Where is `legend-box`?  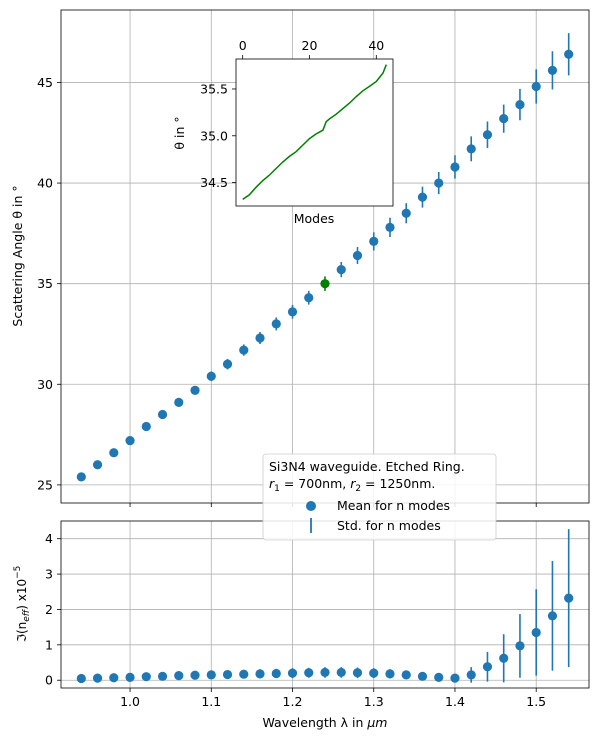
legend-box is located at coordinates (379, 497).